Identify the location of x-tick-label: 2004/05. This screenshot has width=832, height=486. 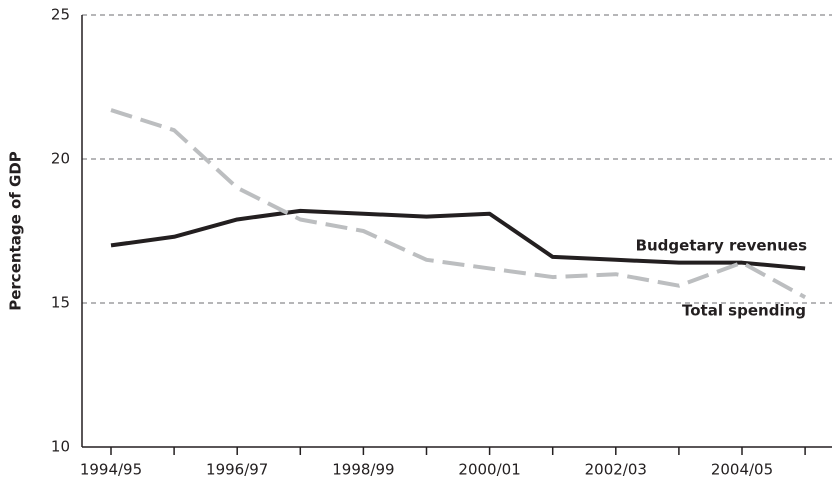
(742, 470).